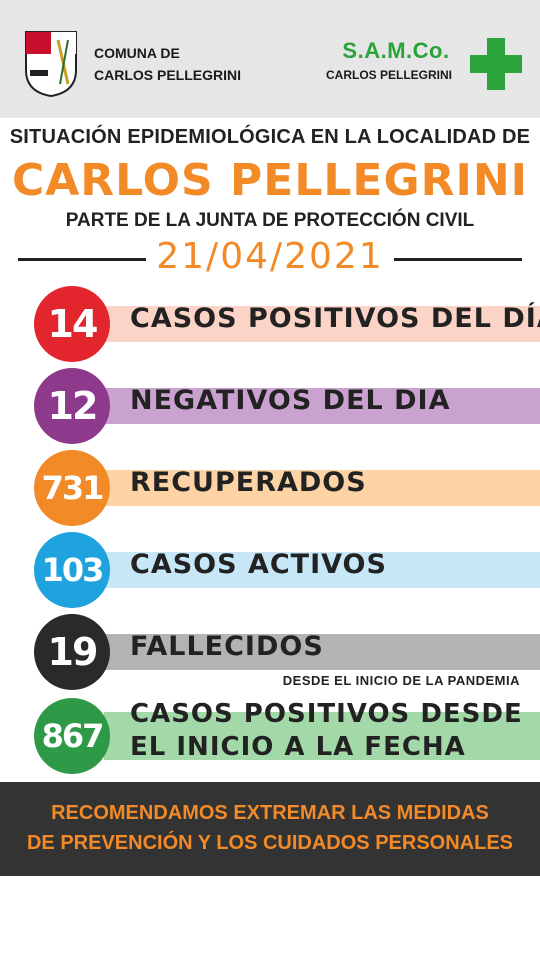  I want to click on stat-value-circle: 19, so click(72, 652).